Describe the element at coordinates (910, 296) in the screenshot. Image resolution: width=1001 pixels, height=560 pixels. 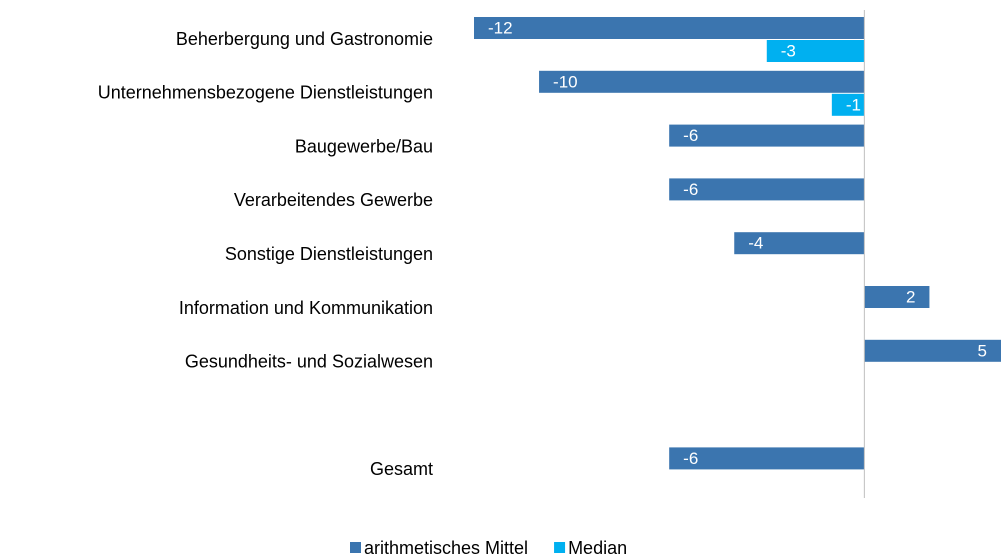
I see `data-label: 2` at that location.